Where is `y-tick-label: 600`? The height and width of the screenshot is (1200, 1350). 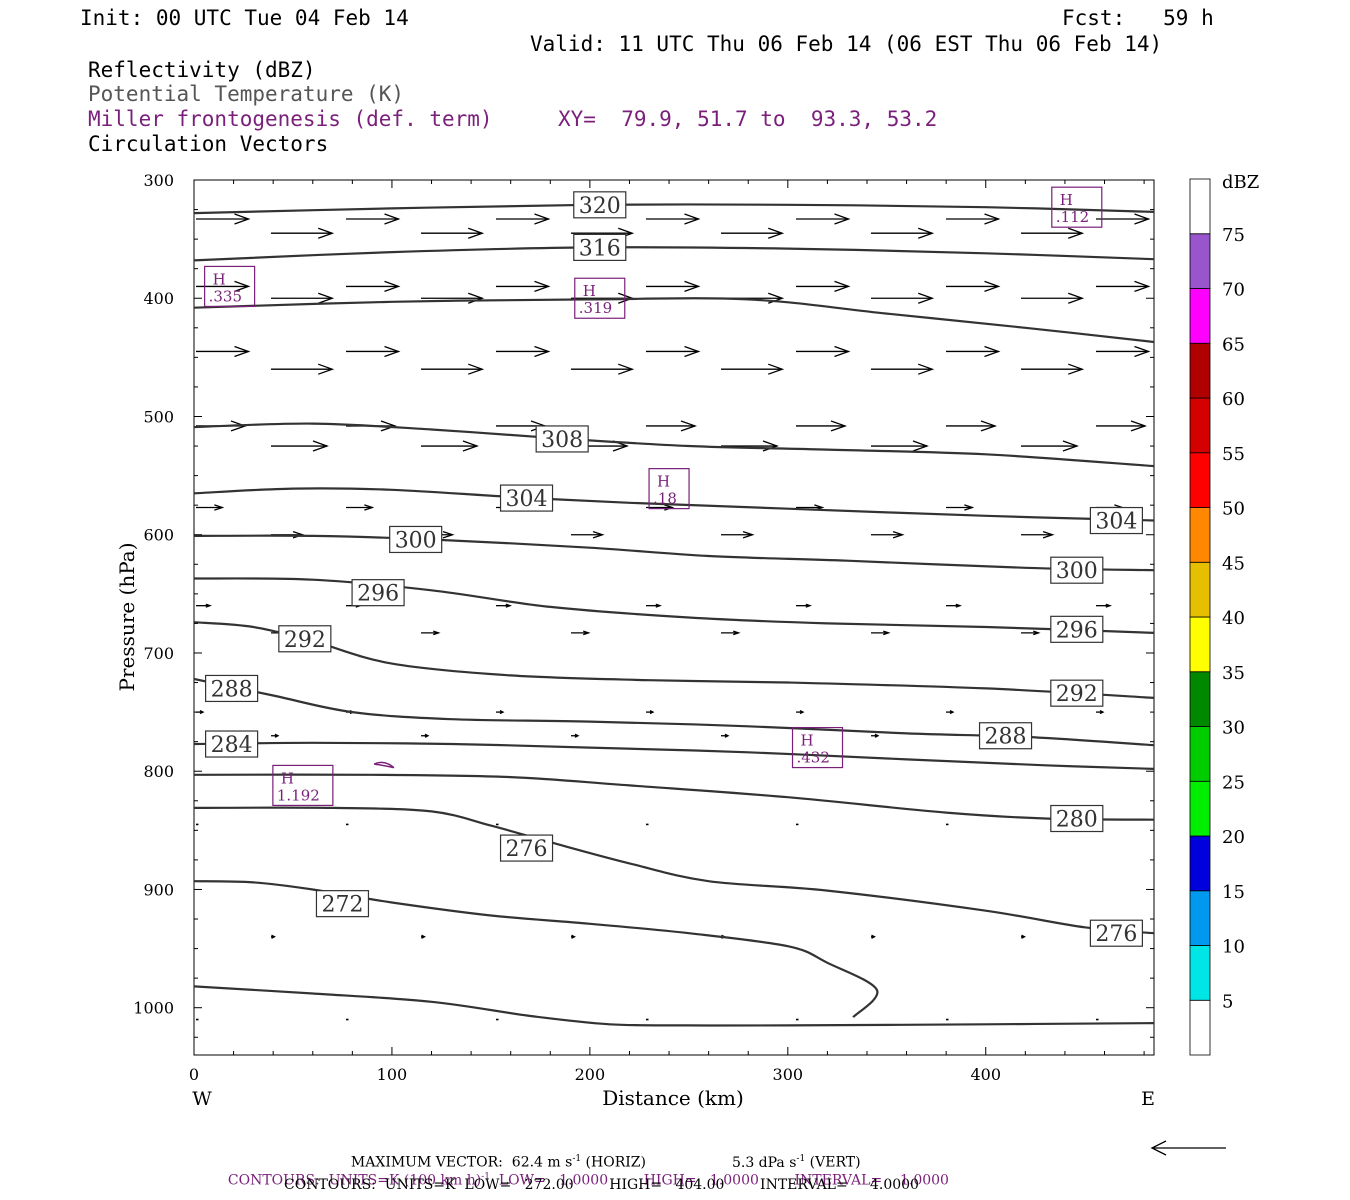
y-tick-label: 600 is located at coordinates (158, 535).